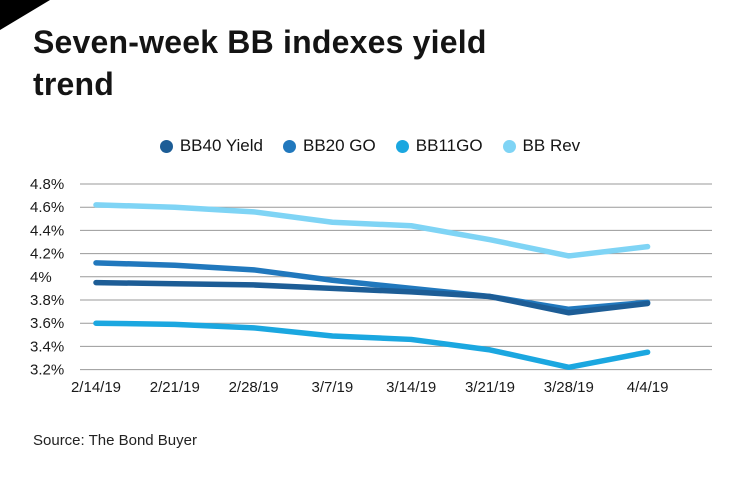  I want to click on series-line-bb-rev, so click(372, 230).